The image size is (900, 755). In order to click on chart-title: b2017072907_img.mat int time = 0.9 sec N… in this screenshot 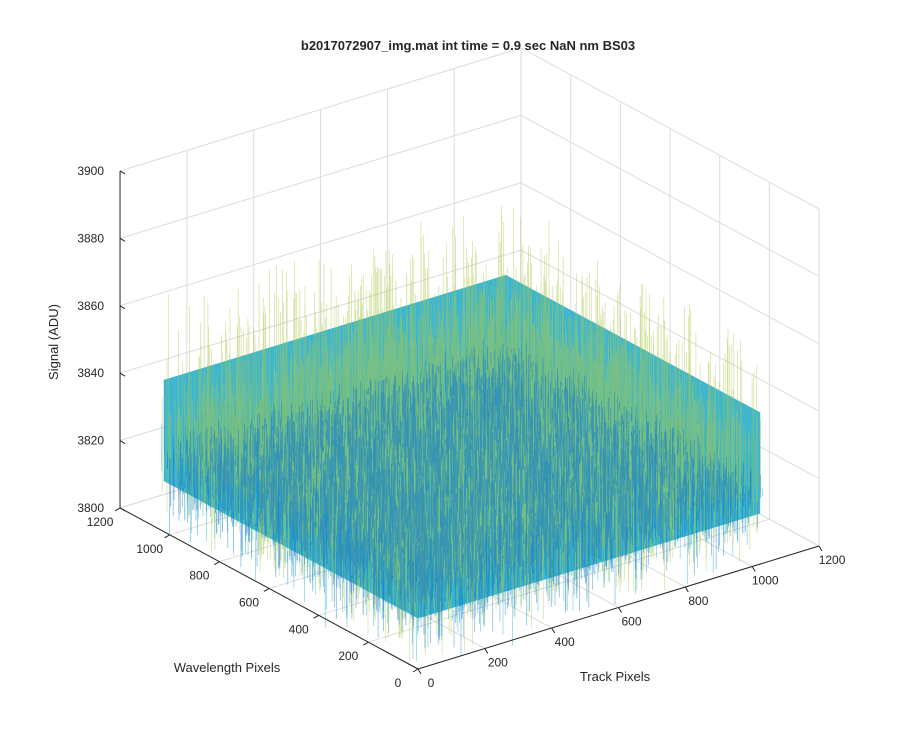, I will do `click(468, 45)`.